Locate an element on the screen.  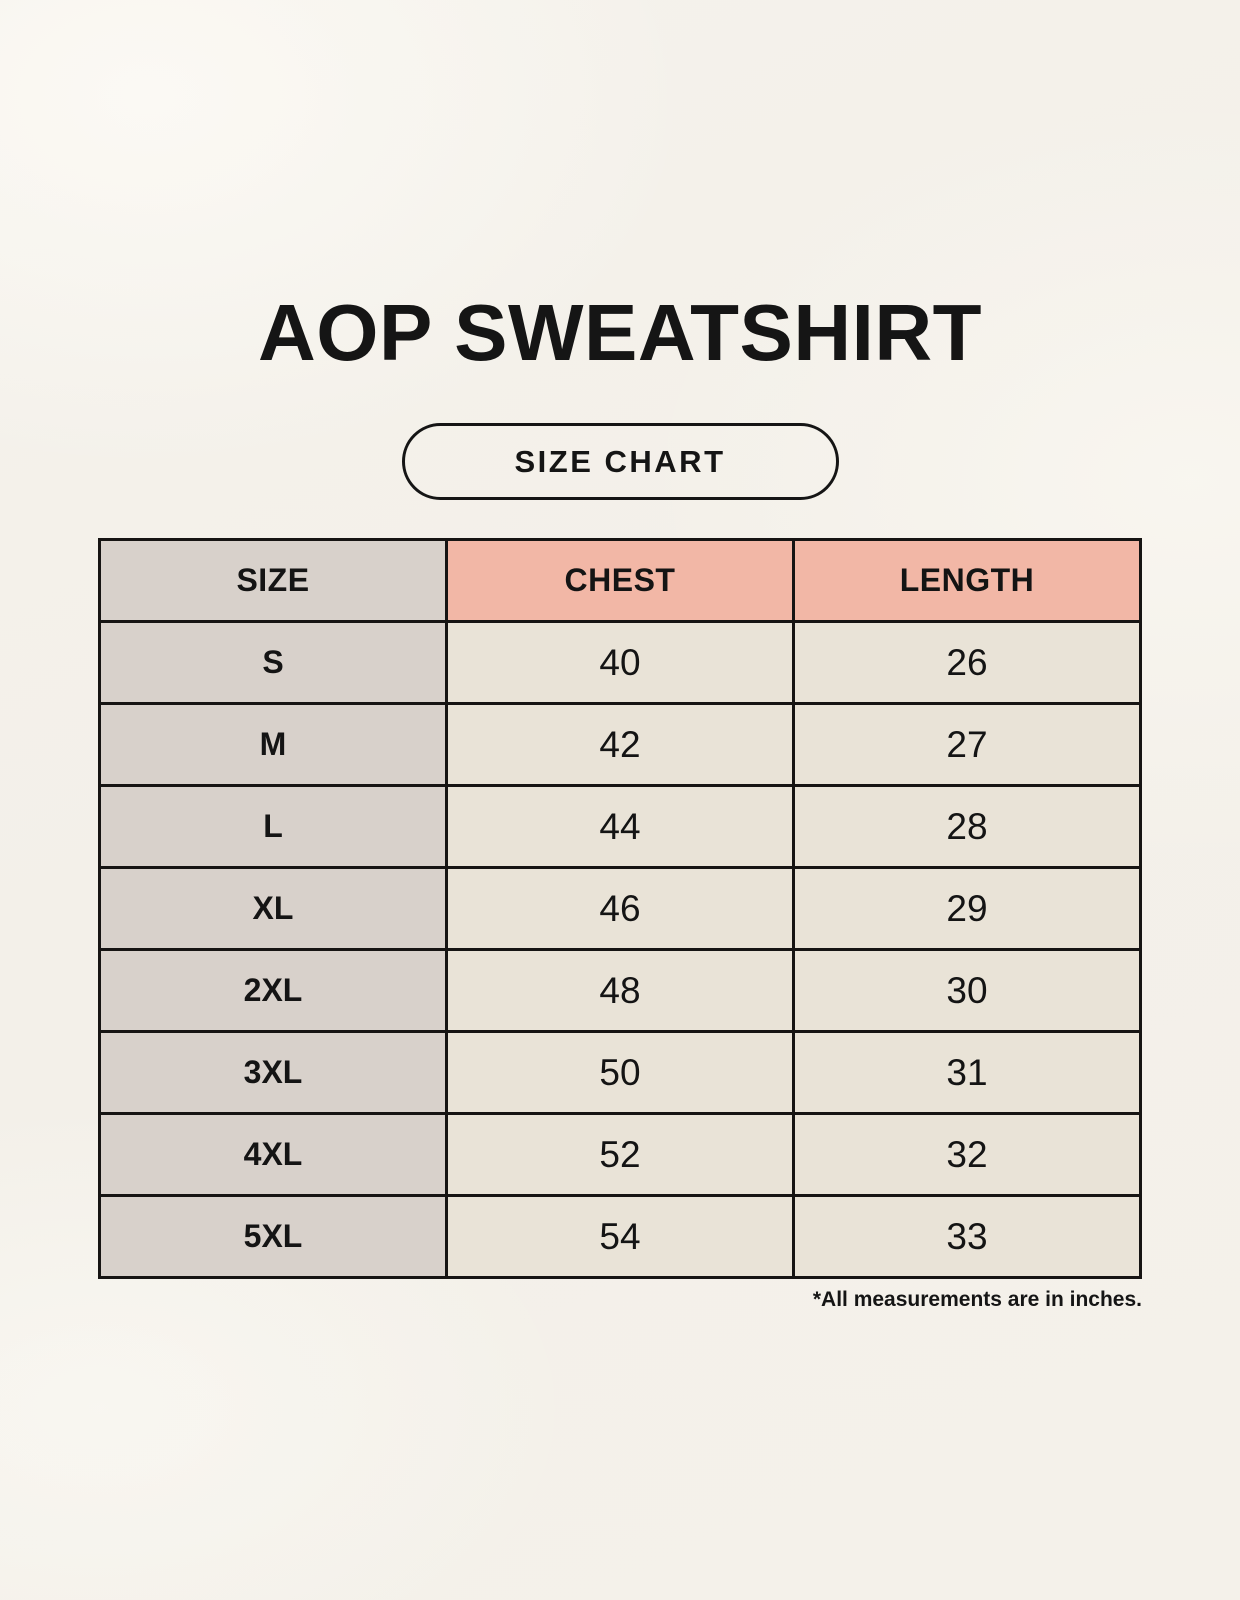
size-cell: L is located at coordinates (273, 826).